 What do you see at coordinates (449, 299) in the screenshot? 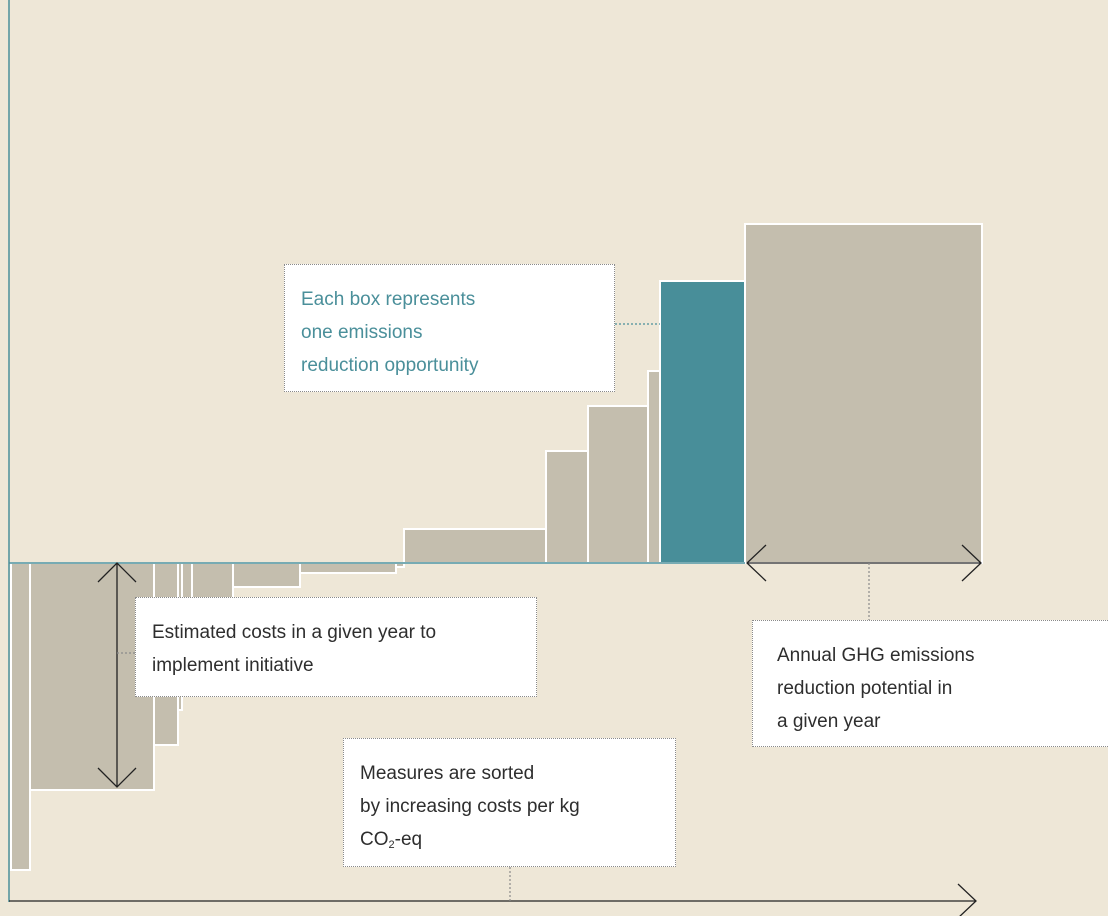
I see `callout-box-line-1: Each box represents` at bounding box center [449, 299].